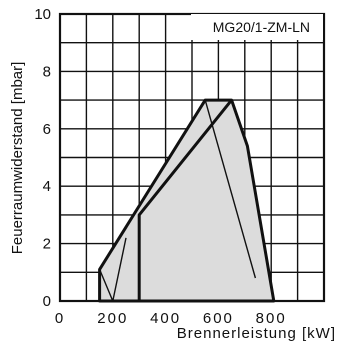 The height and width of the screenshot is (348, 350). What do you see at coordinates (271, 318) in the screenshot?
I see `x-tick-label: 800` at bounding box center [271, 318].